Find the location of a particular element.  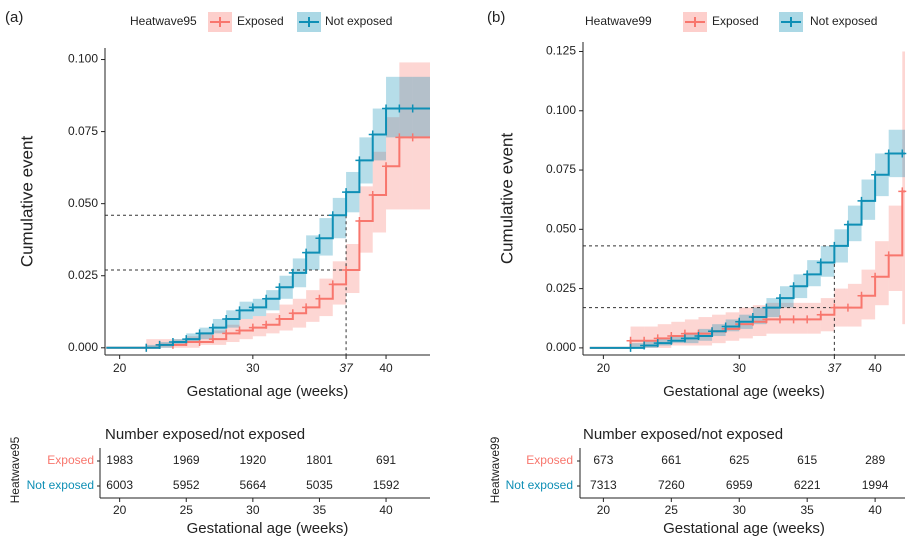

risk-count: 289 is located at coordinates (875, 460).